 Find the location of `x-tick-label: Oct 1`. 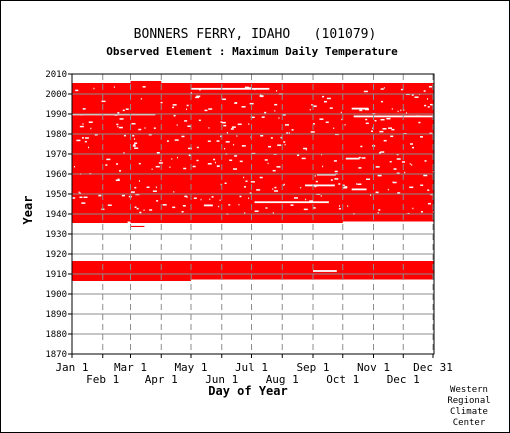

x-tick-label: Oct 1 is located at coordinates (342, 379).